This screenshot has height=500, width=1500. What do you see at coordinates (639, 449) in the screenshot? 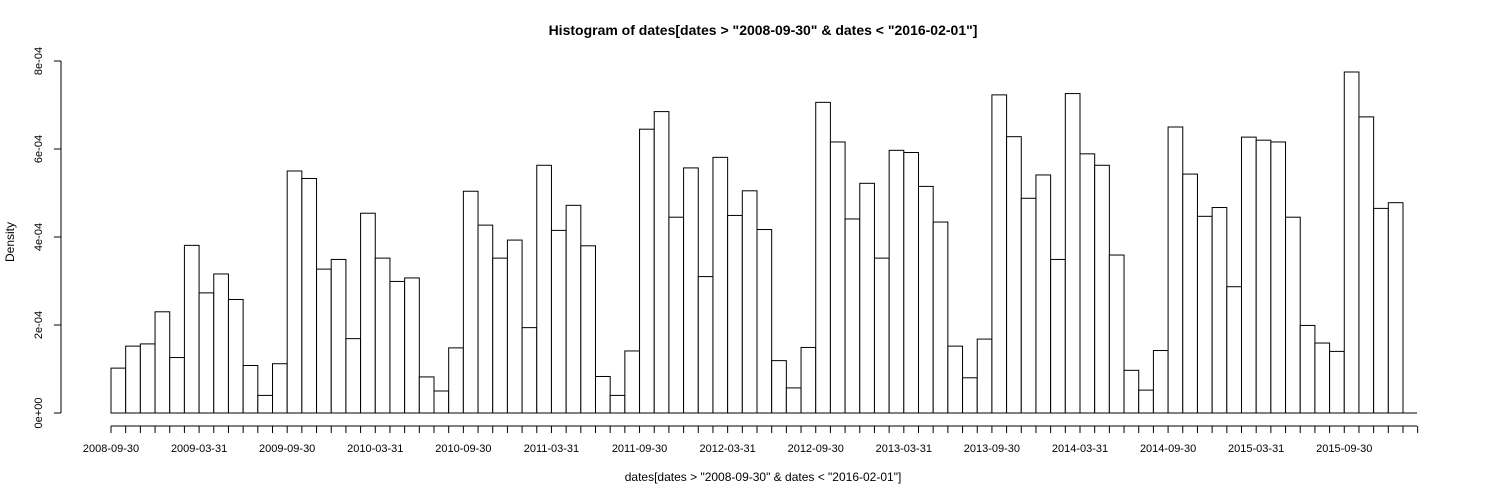
I see `x-tick-label: 2011-09-30` at bounding box center [639, 449].